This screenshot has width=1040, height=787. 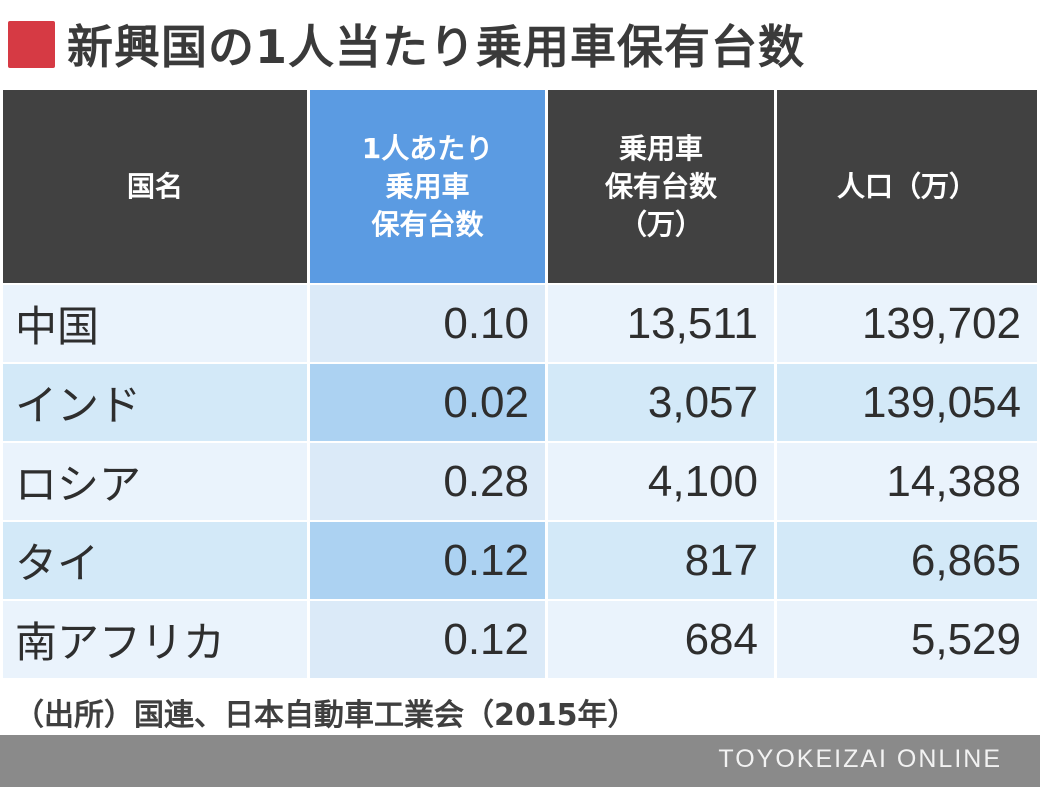 I want to click on table-row: 南アフリカ 0.12 684 5,529, so click(x=520, y=639).